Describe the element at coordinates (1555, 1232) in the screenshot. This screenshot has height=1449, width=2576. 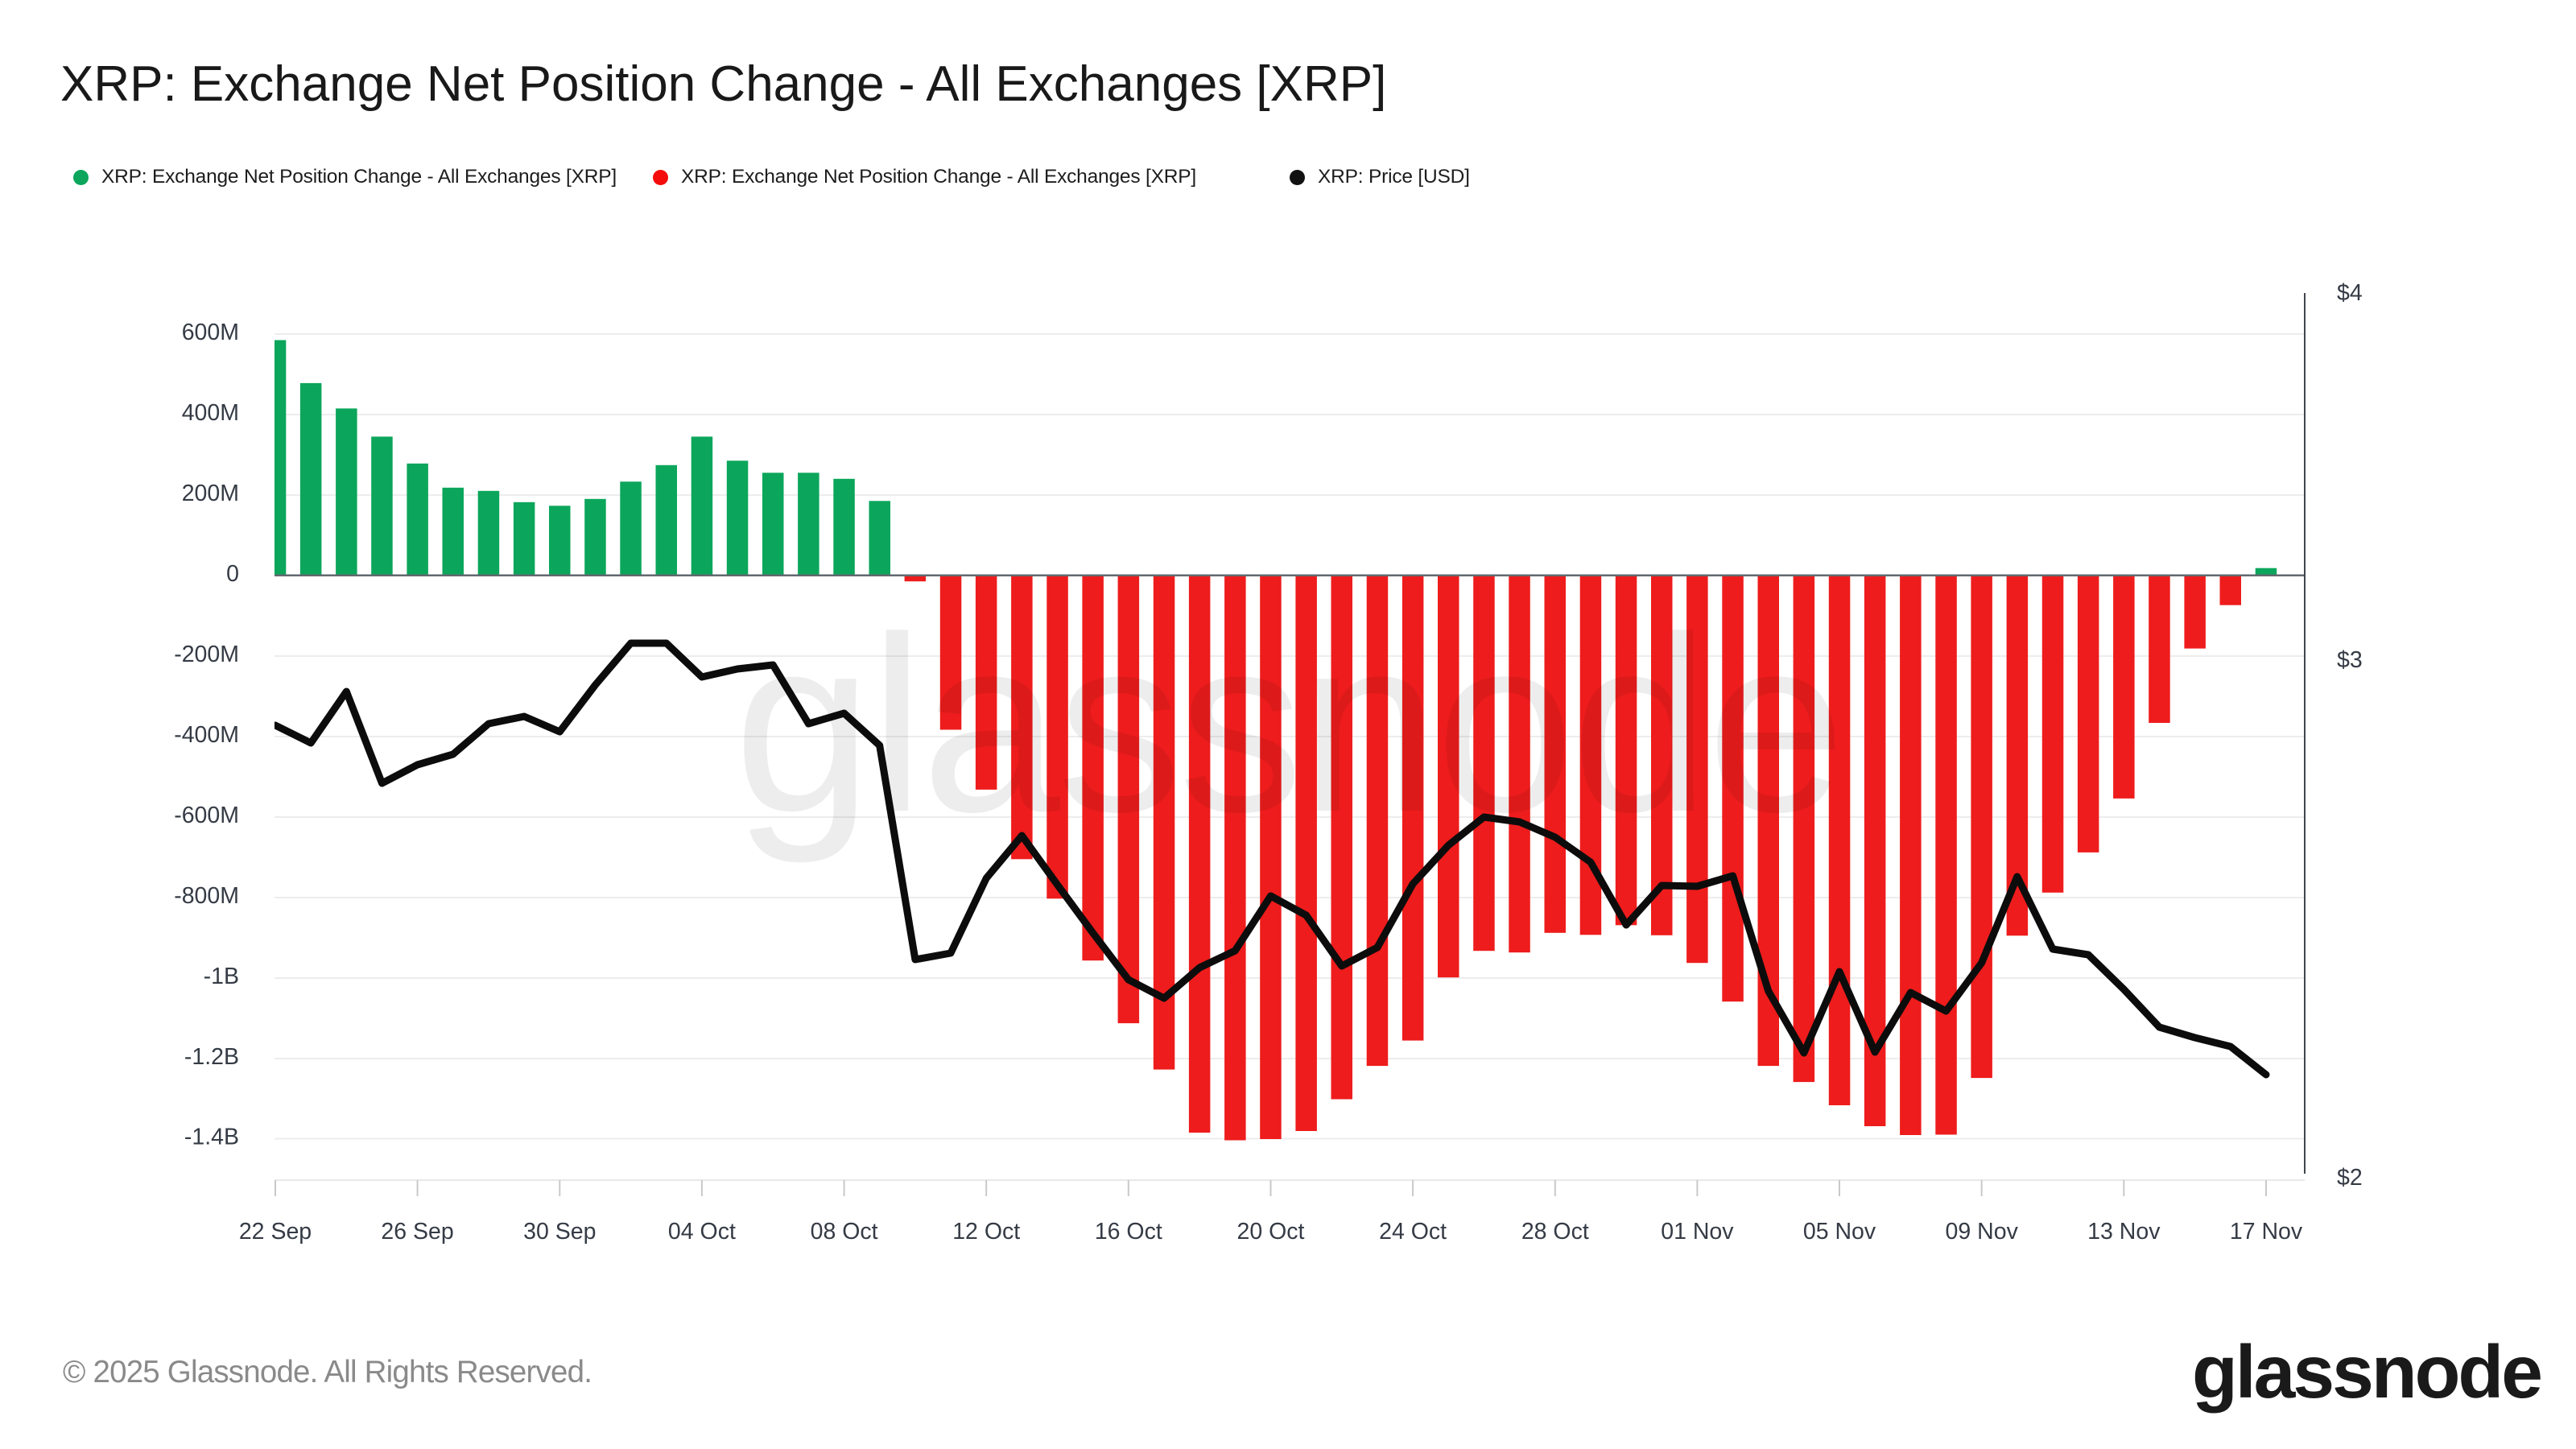
I see `svg-text: 28 Oct` at that location.